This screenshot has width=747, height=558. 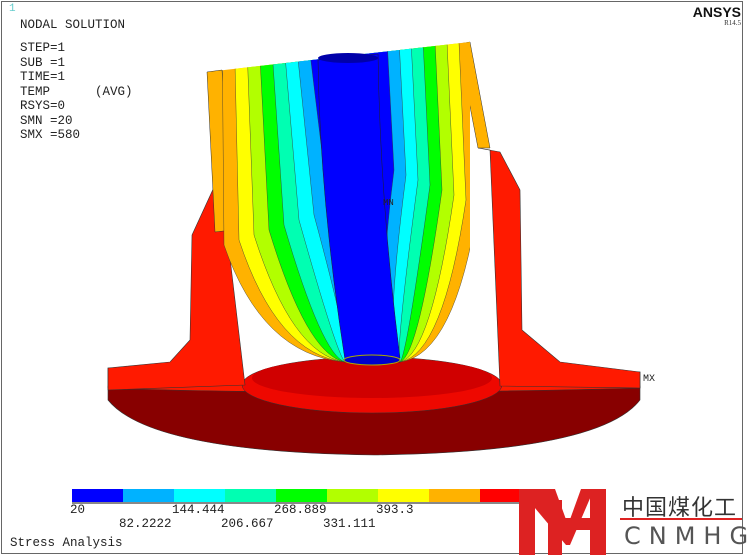 What do you see at coordinates (685, 536) in the screenshot?
I see `watermark-en: CNMHG` at bounding box center [685, 536].